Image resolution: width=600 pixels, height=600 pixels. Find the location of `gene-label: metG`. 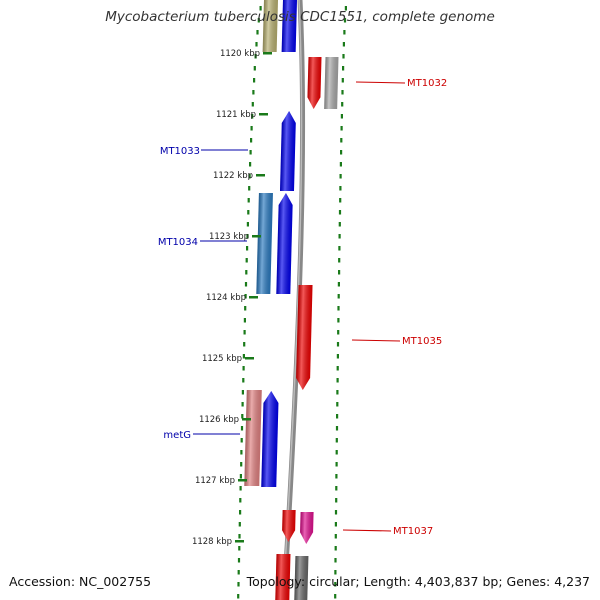

gene-label: metG is located at coordinates (177, 435).